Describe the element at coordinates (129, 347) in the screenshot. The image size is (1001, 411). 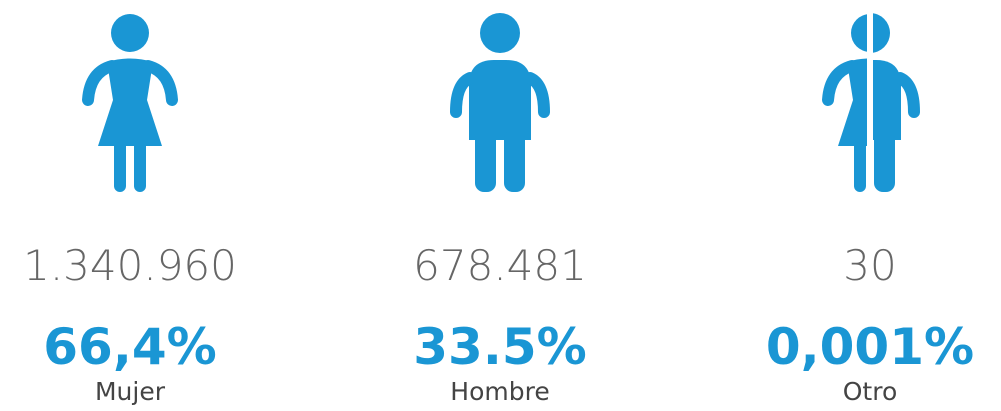
I see `percent: 66,4%` at that location.